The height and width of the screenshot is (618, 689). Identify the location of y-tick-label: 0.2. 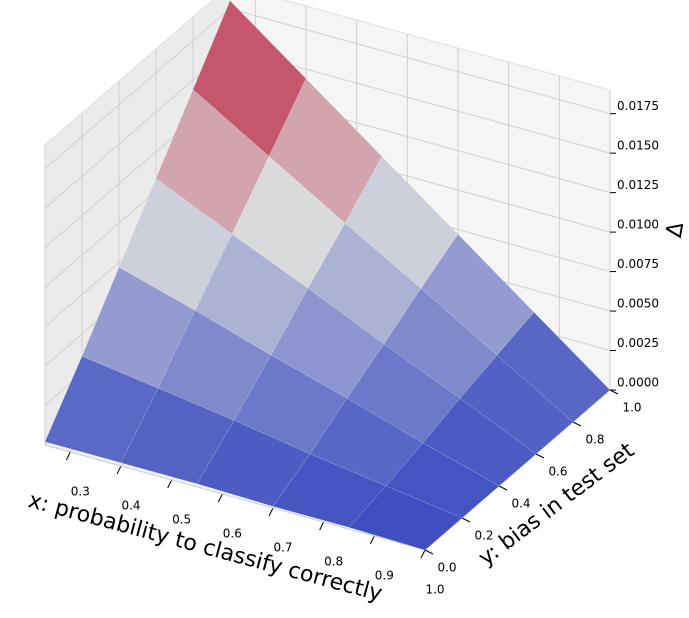
(483, 536).